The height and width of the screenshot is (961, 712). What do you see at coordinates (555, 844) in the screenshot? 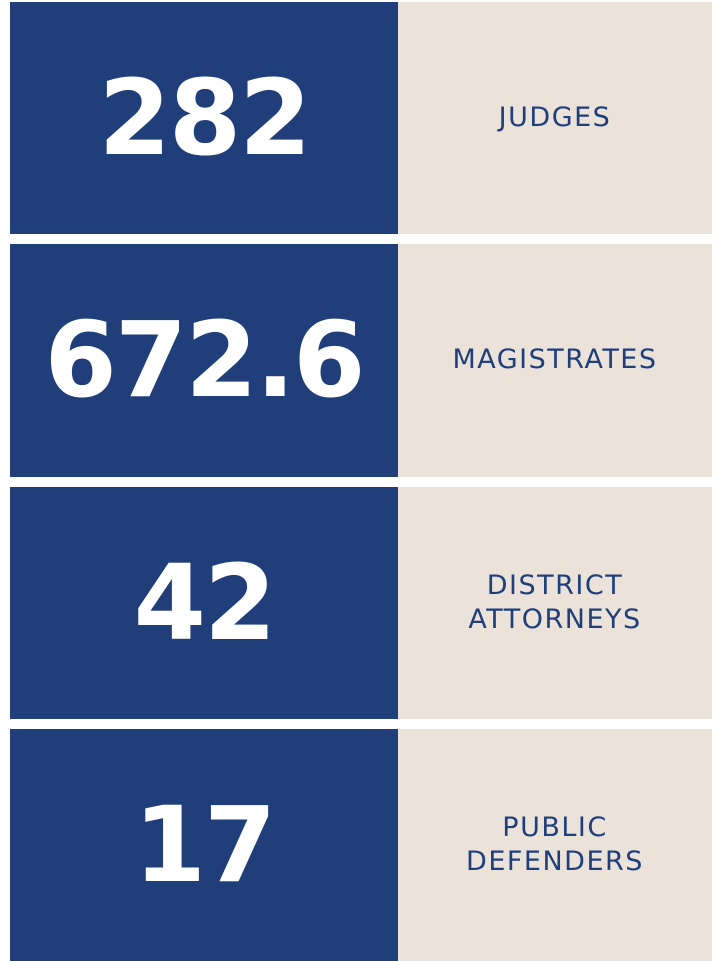
I see `stat-label: PUBLIC DEFENDERS` at bounding box center [555, 844].